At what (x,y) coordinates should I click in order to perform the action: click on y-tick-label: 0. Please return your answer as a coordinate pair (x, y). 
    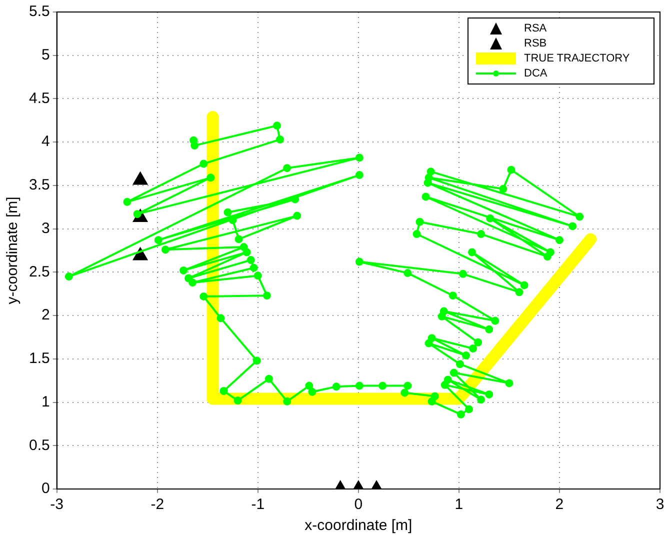
    Looking at the image, I should click on (46, 489).